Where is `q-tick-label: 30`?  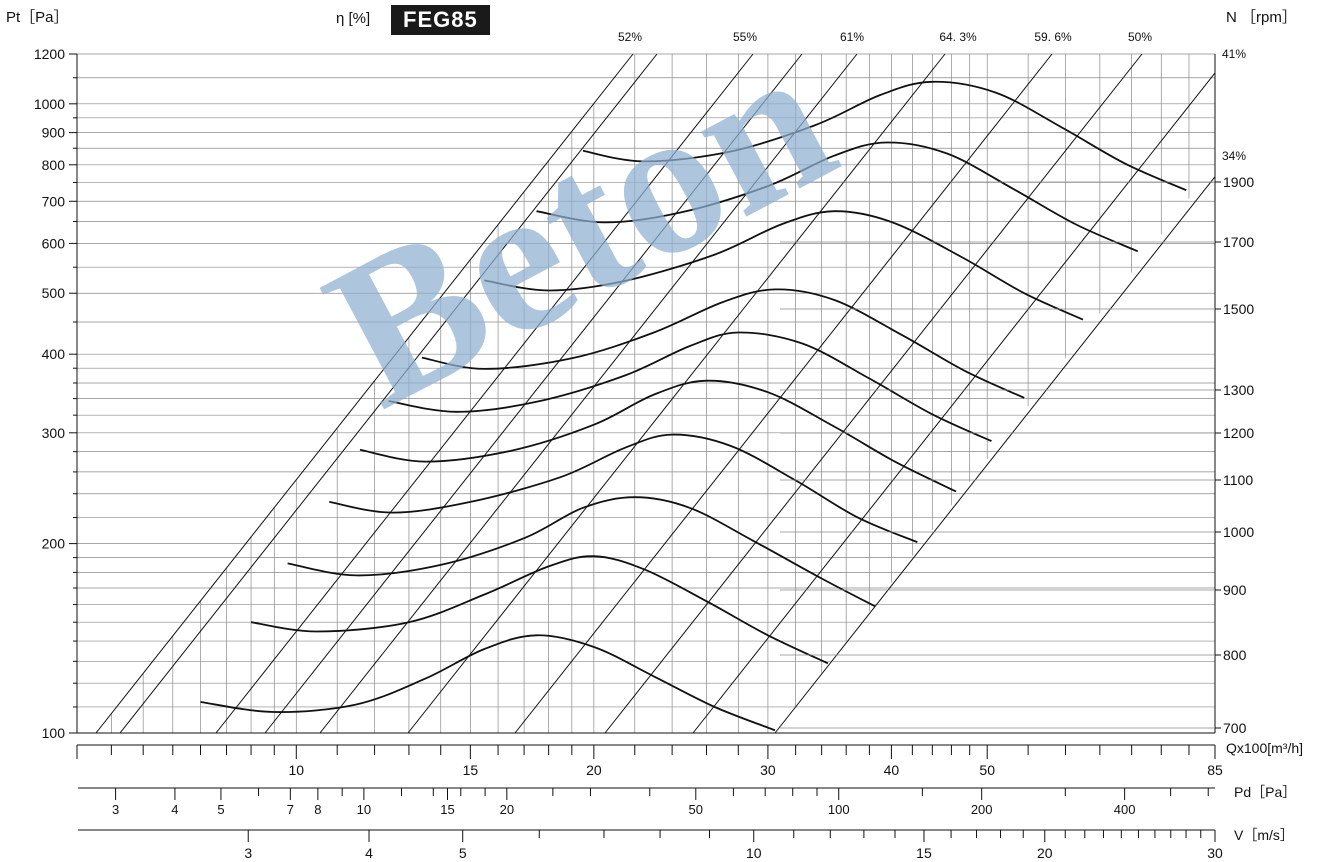 q-tick-label: 30 is located at coordinates (768, 770).